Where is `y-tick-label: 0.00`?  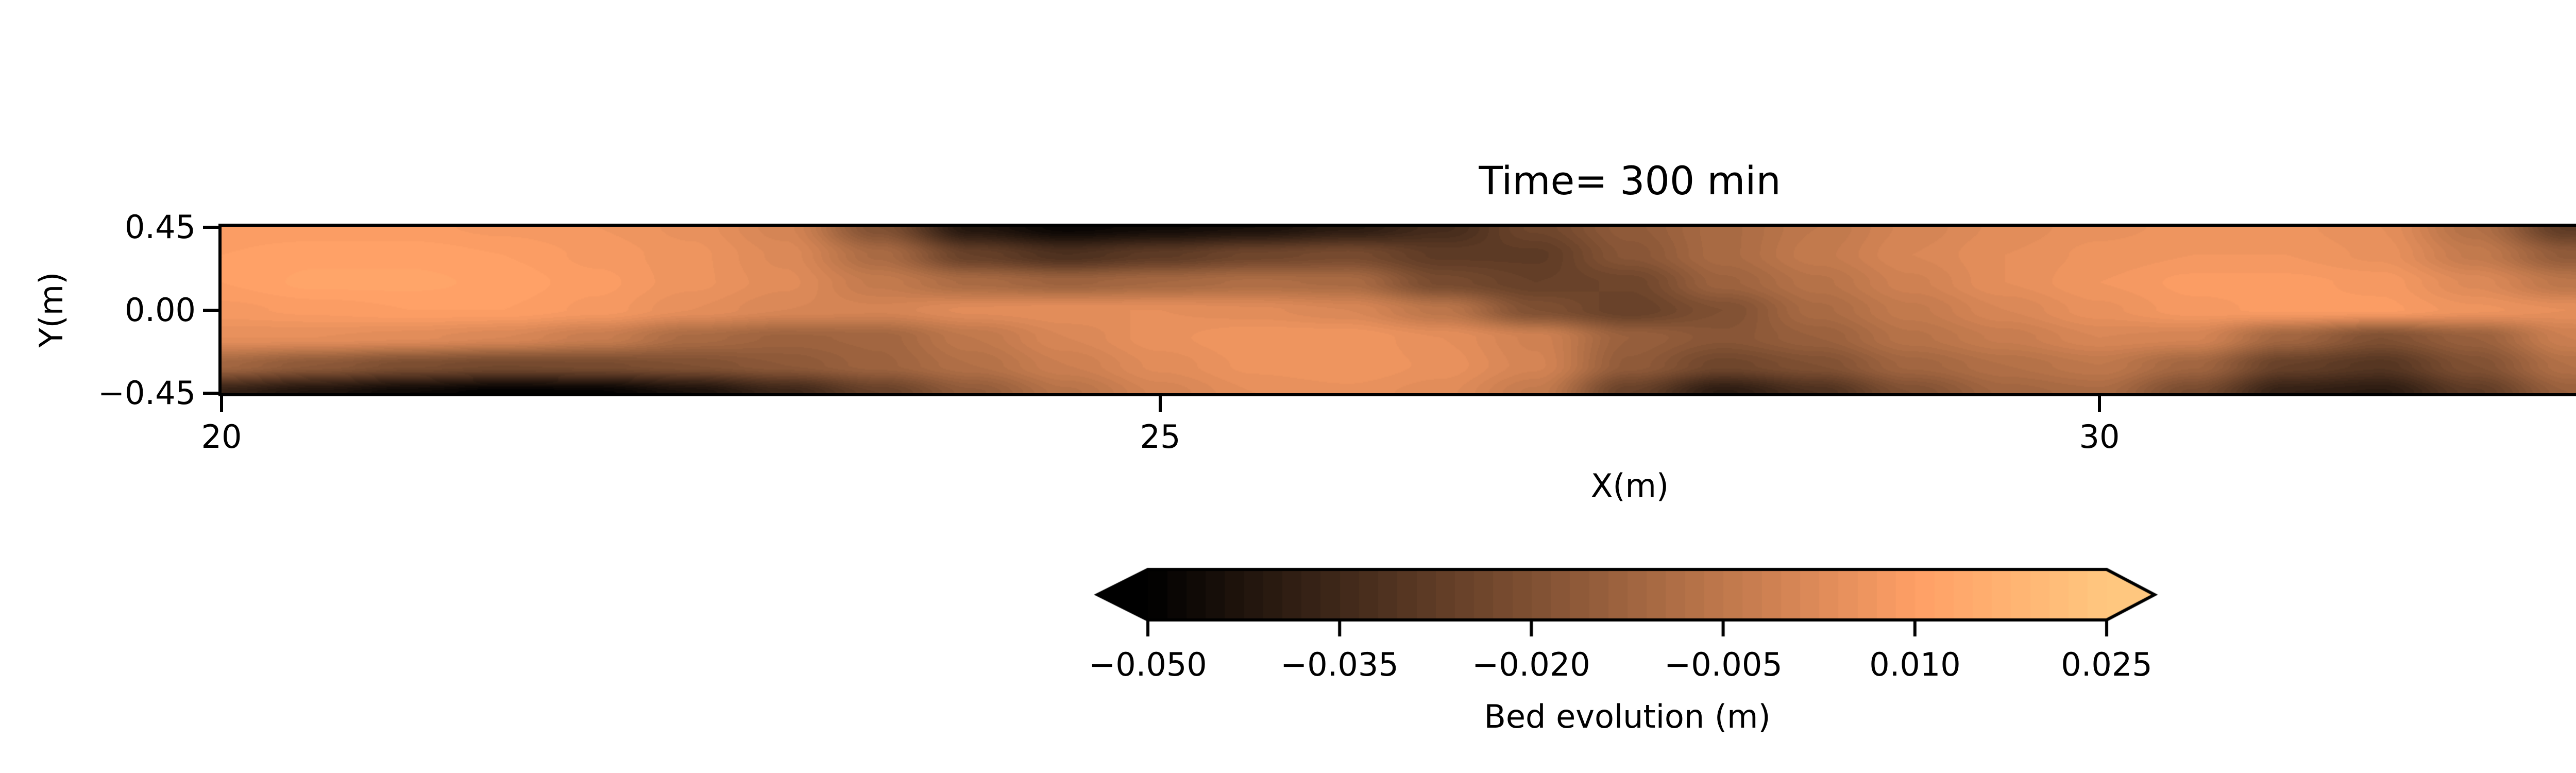
y-tick-label: 0.00 is located at coordinates (160, 310).